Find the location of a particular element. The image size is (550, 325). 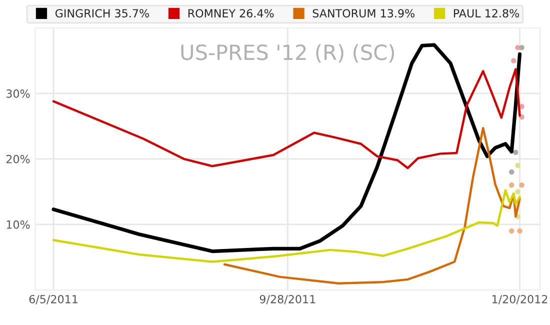

x-tick-label: 9/28/2011 is located at coordinates (288, 299).